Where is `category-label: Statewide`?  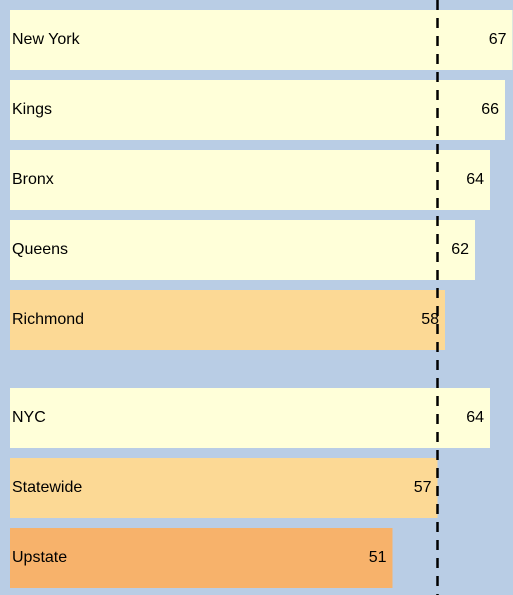
category-label: Statewide is located at coordinates (47, 487).